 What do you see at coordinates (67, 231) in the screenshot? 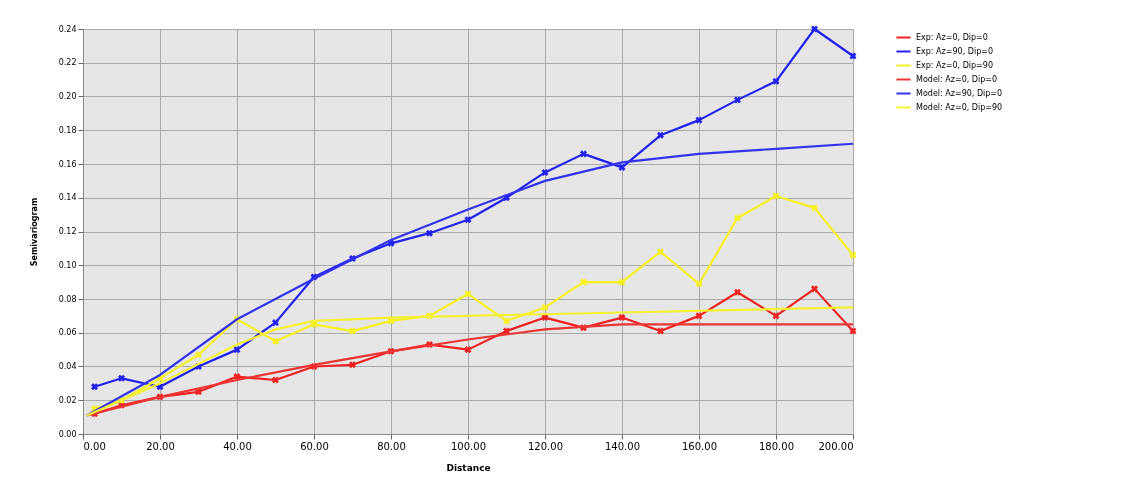
I see `y-tick-label: 0.12` at bounding box center [67, 231].